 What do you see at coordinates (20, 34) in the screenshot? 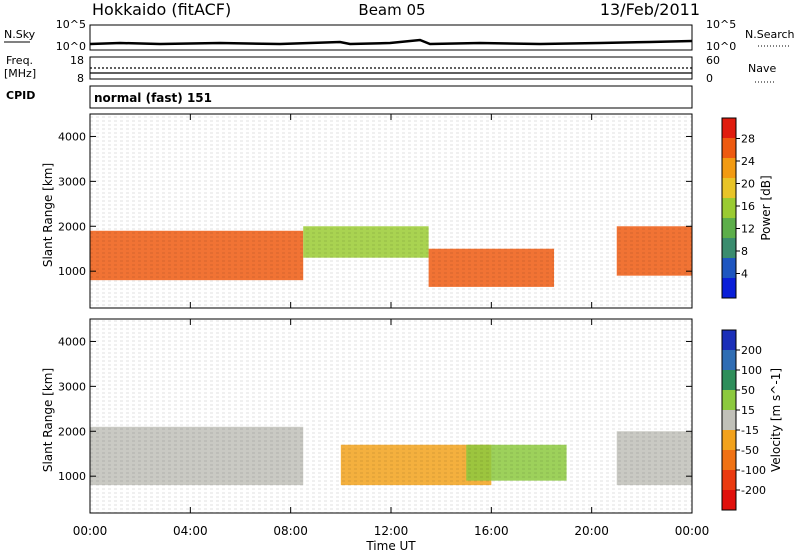
I see `nsky-label: N.Sky` at bounding box center [20, 34].